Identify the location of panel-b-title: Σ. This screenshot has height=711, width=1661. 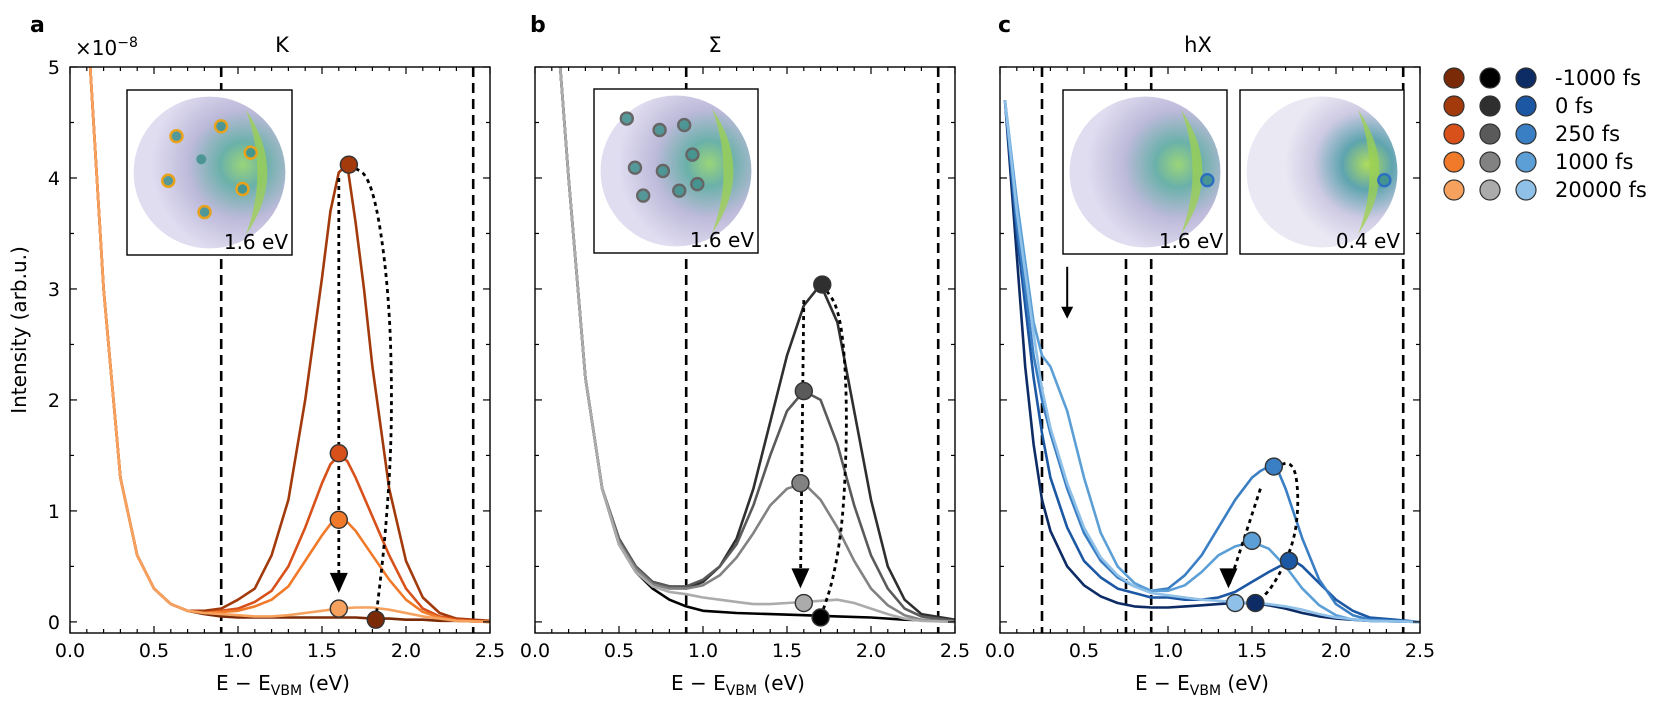
(714, 45).